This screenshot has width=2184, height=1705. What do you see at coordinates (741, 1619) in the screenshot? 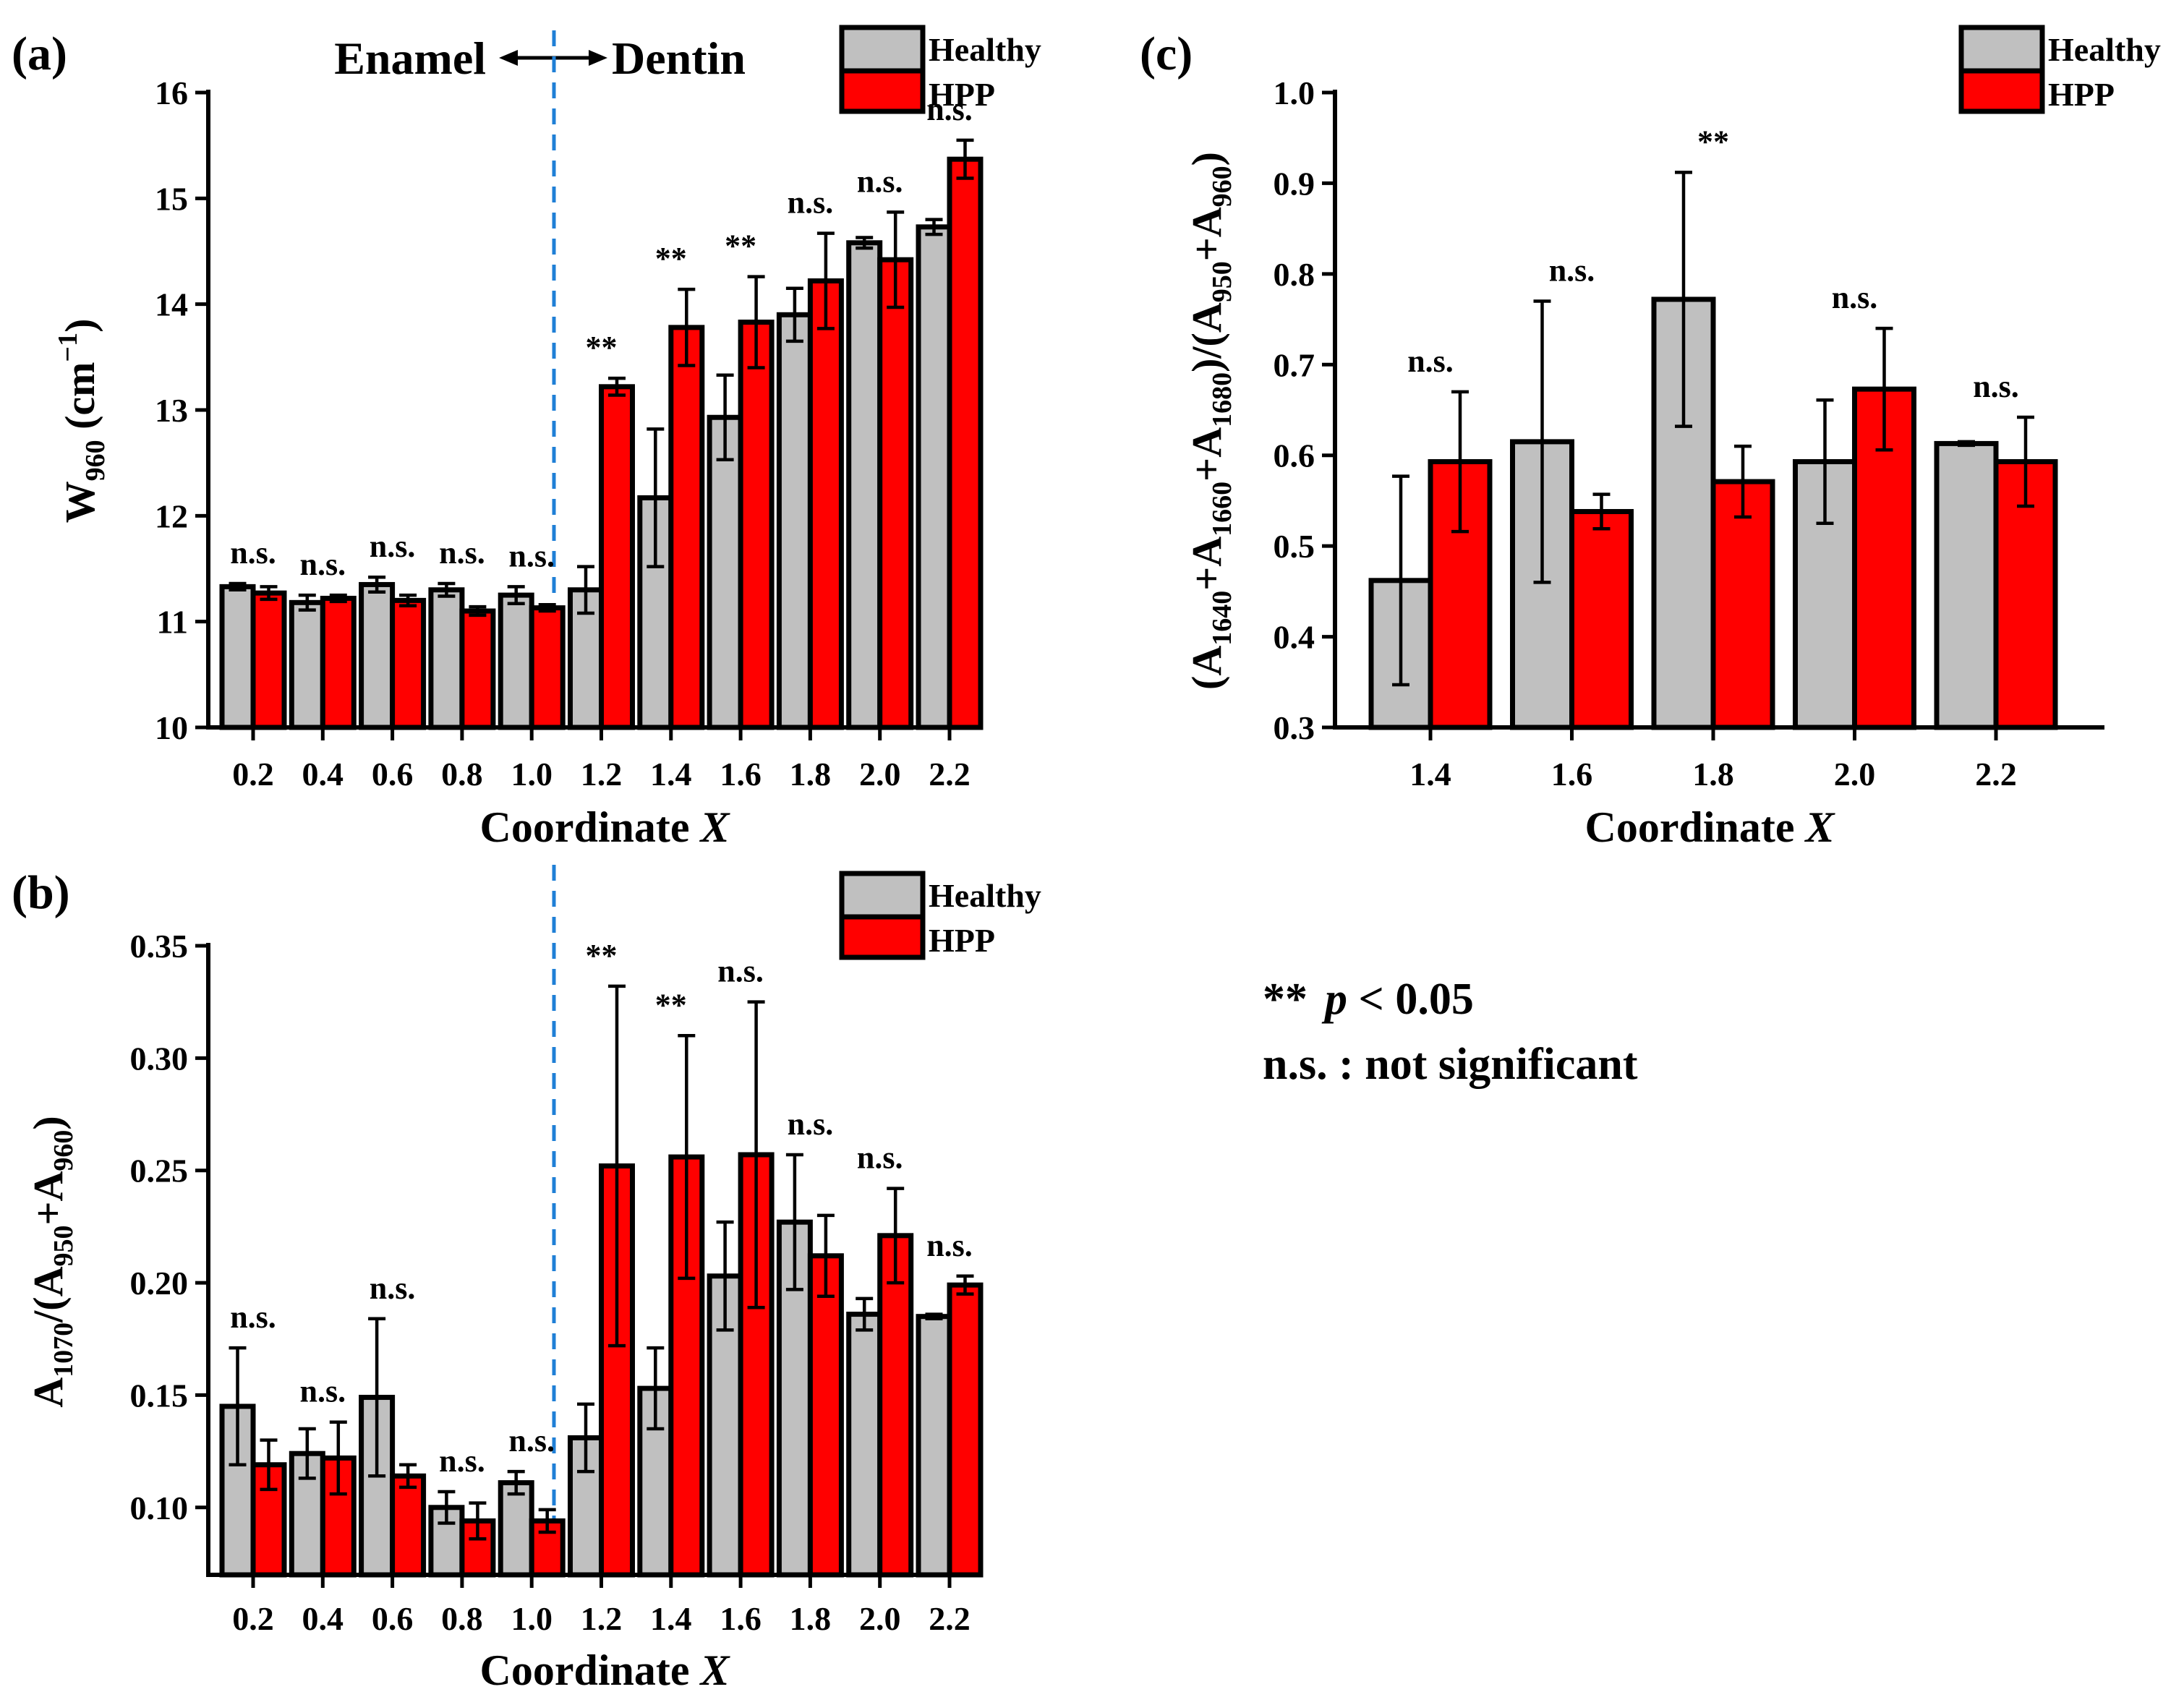
I see `x-tick-label: 1.6` at bounding box center [741, 1619].